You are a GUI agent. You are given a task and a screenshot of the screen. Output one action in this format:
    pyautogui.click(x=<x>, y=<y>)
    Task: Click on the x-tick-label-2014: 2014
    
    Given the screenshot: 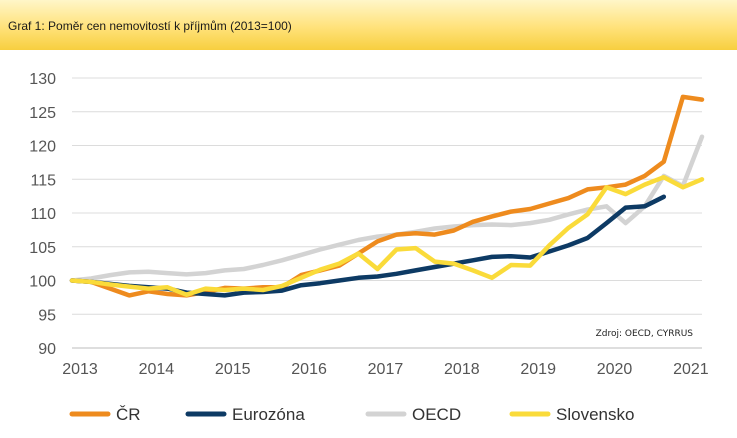 What is the action you would take?
    pyautogui.click(x=157, y=369)
    